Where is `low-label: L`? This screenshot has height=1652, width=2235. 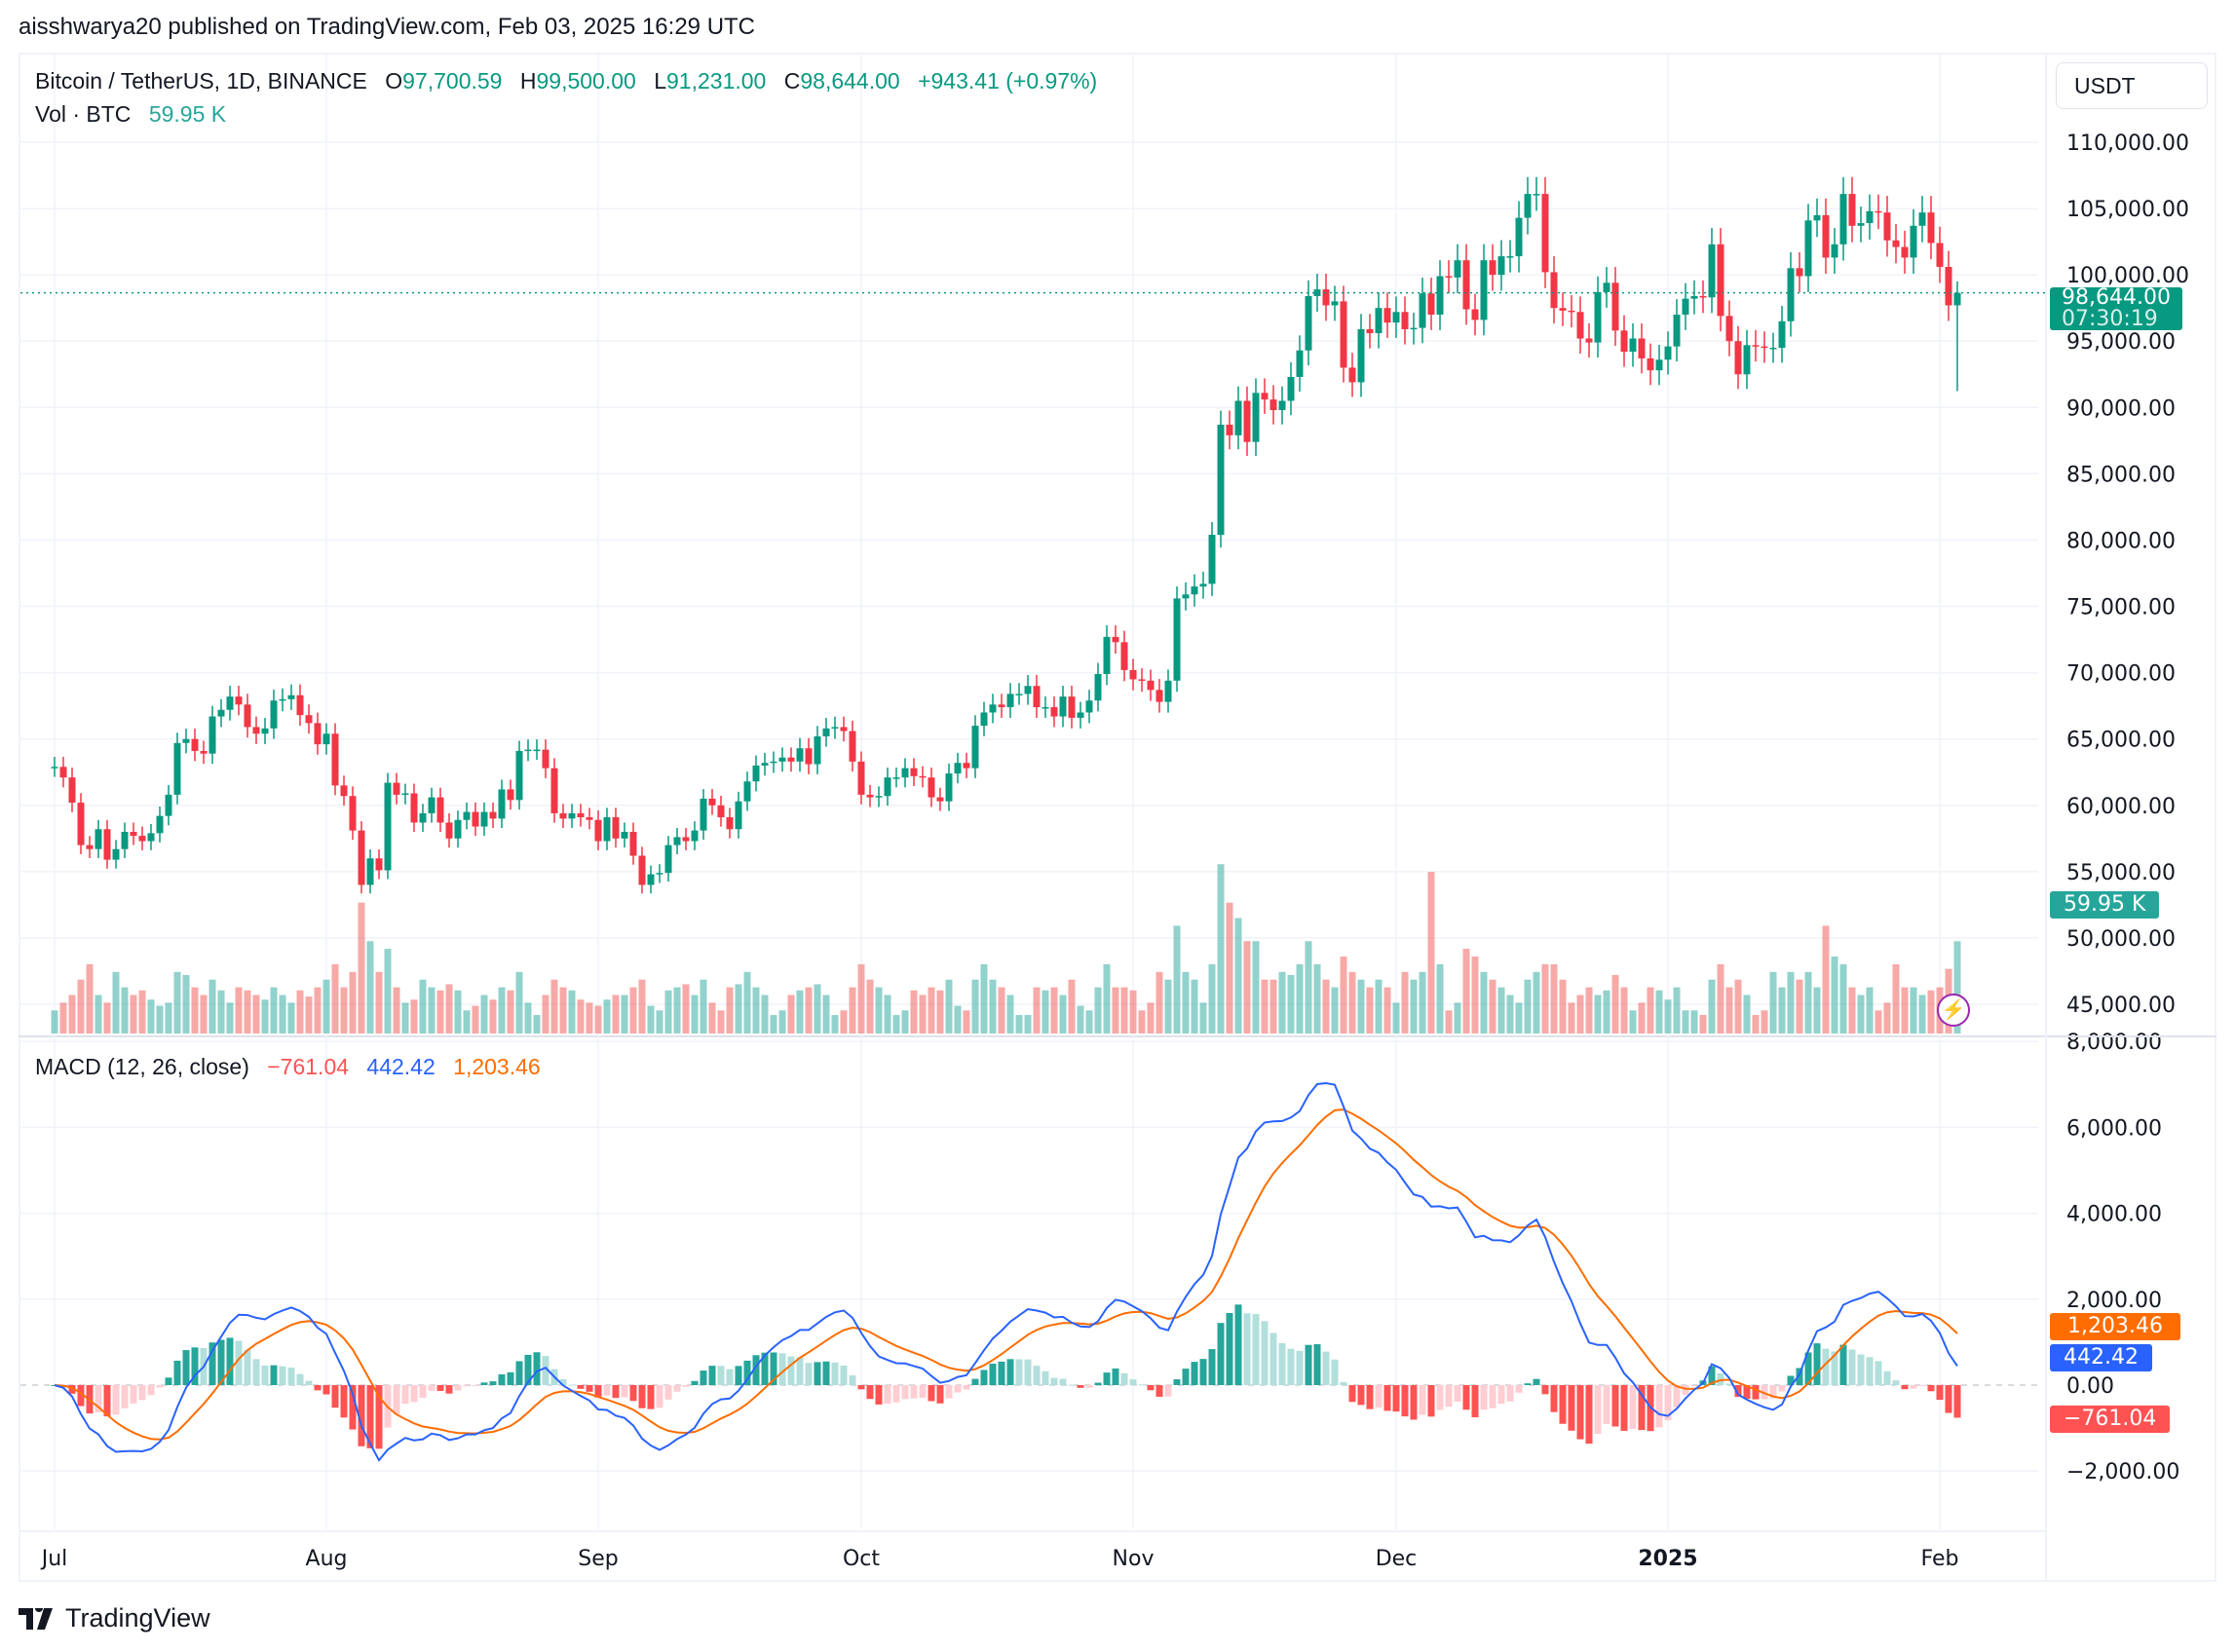
low-label: L is located at coordinates (661, 81).